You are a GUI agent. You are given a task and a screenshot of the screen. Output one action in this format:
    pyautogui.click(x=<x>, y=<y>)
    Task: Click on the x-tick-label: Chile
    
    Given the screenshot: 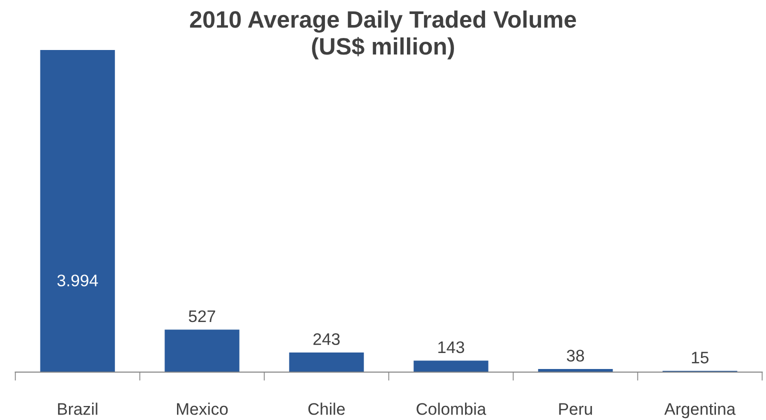 What is the action you would take?
    pyautogui.click(x=326, y=408)
    